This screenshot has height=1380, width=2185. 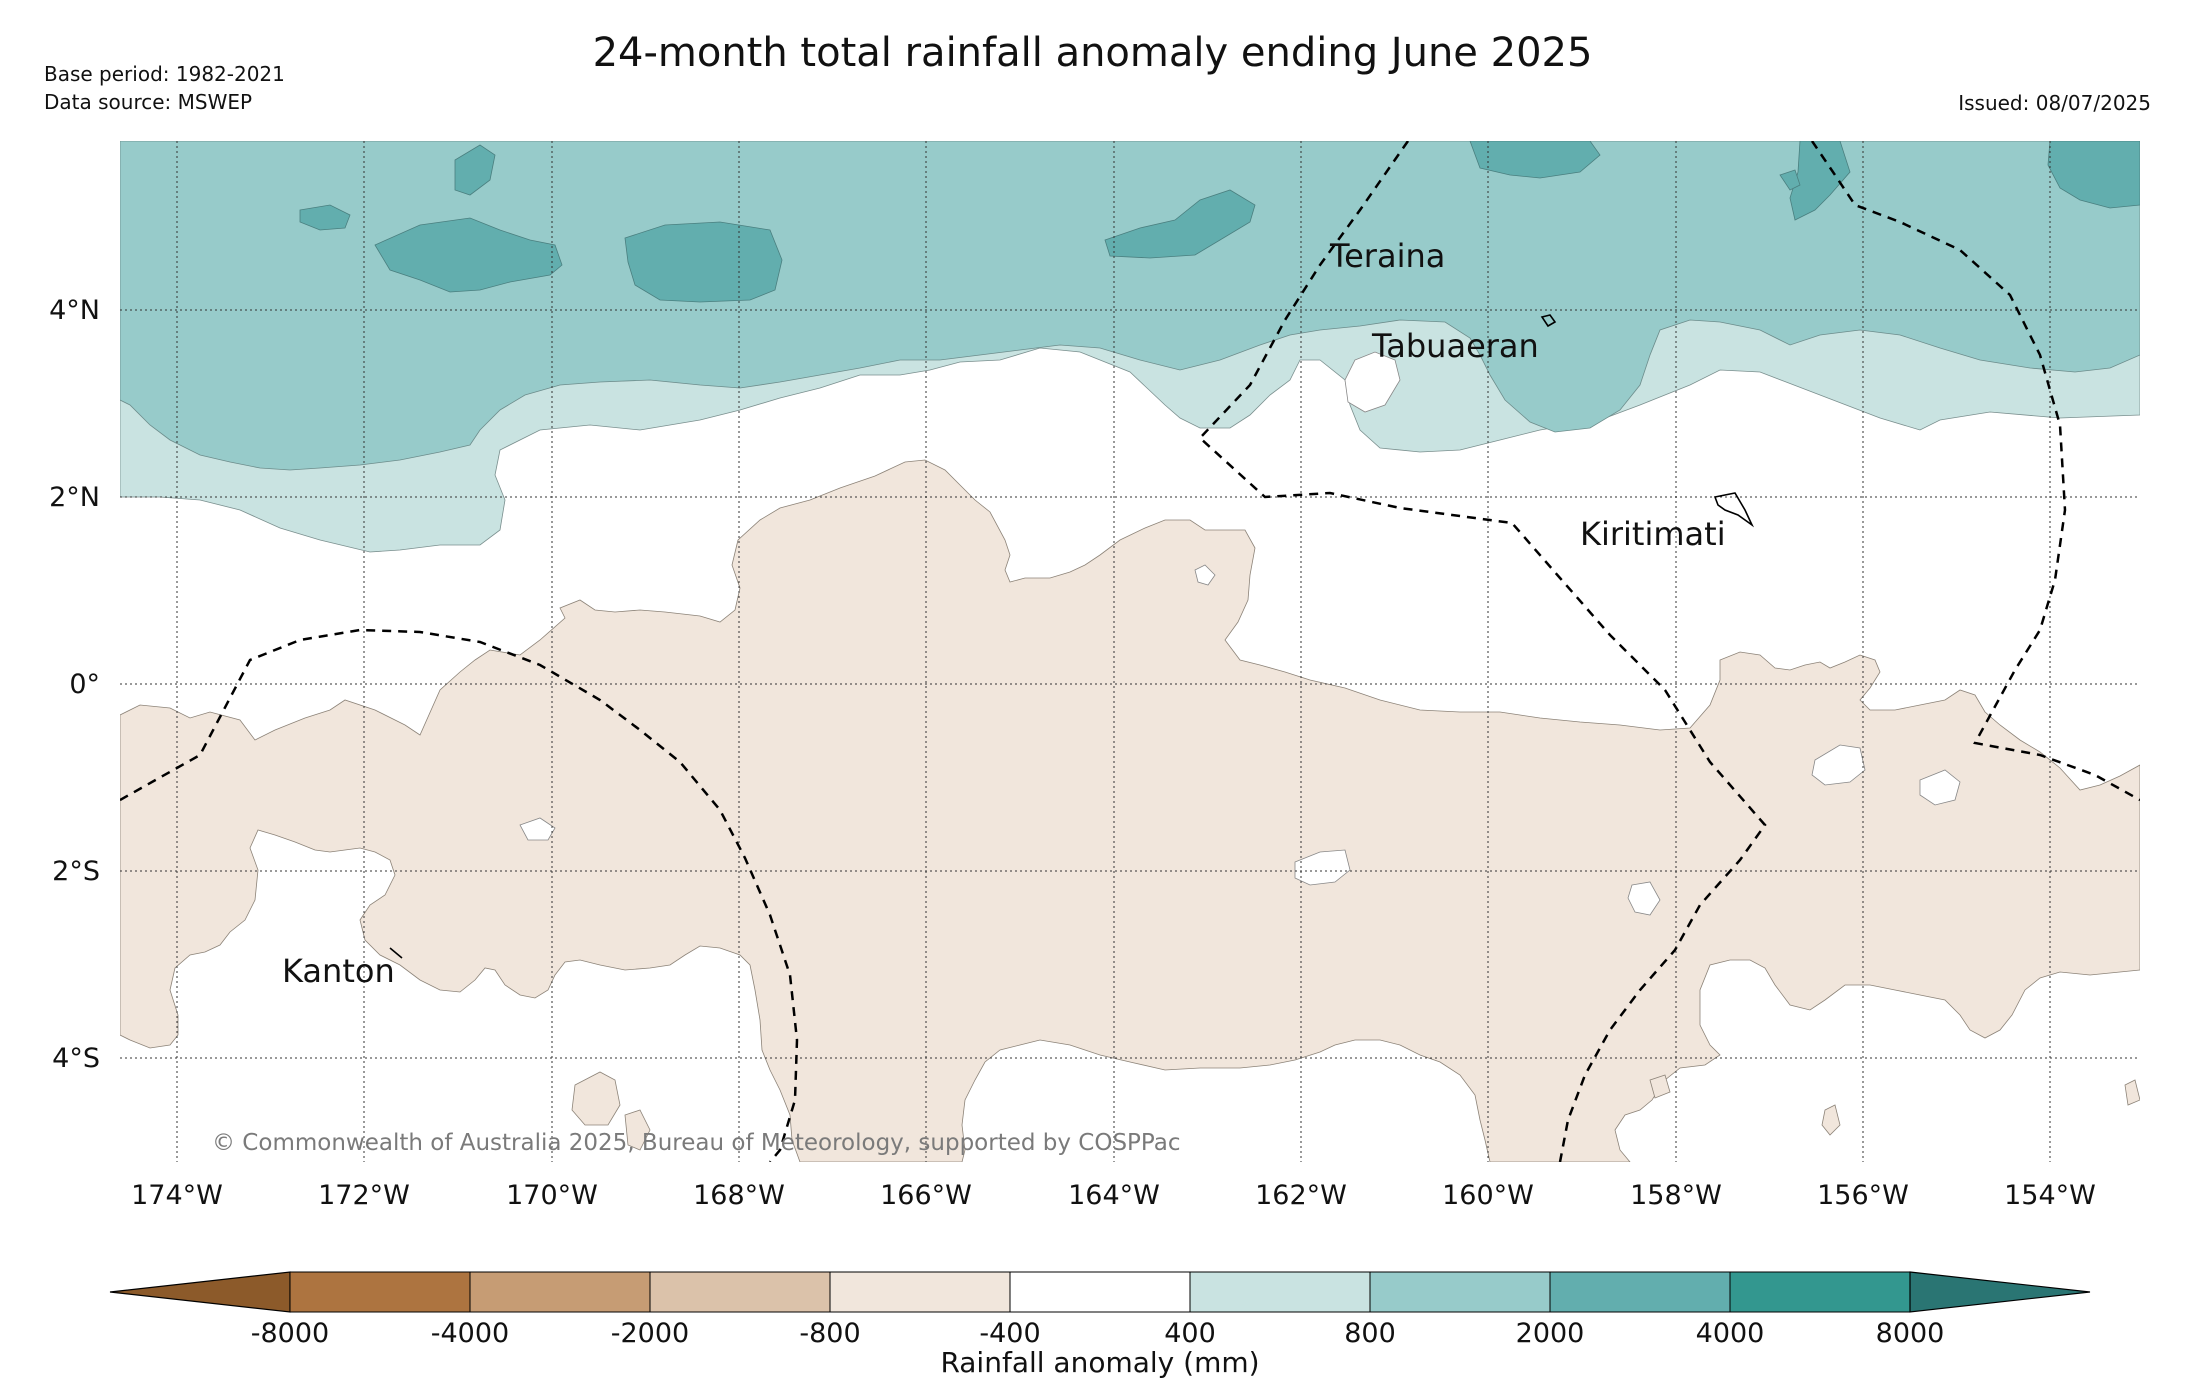 I want to click on colorbar-tick: -800, so click(x=829, y=1333).